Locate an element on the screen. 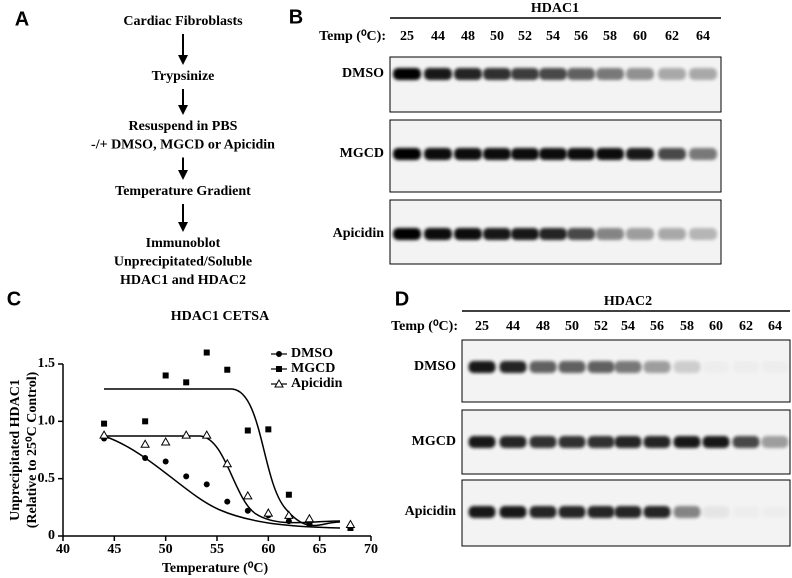 The height and width of the screenshot is (578, 792). x-tick-label: 45 is located at coordinates (114, 549).